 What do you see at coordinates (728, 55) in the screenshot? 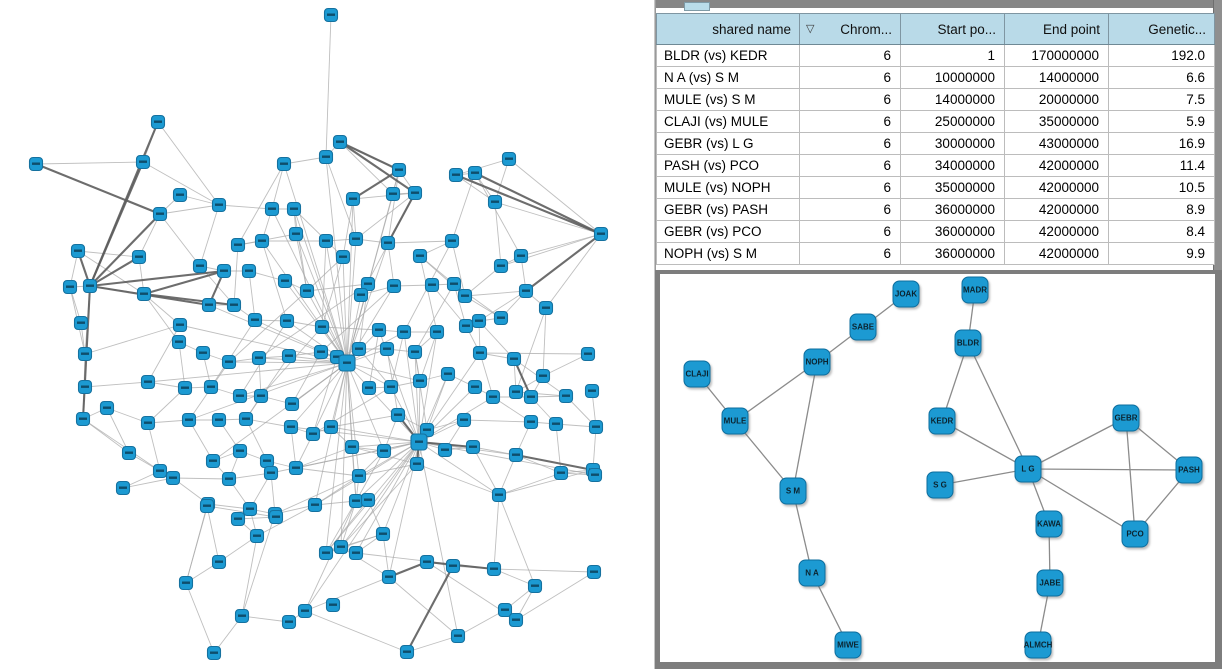
I see `cell-shared-name: BLDR (vs) KEDR` at bounding box center [728, 55].